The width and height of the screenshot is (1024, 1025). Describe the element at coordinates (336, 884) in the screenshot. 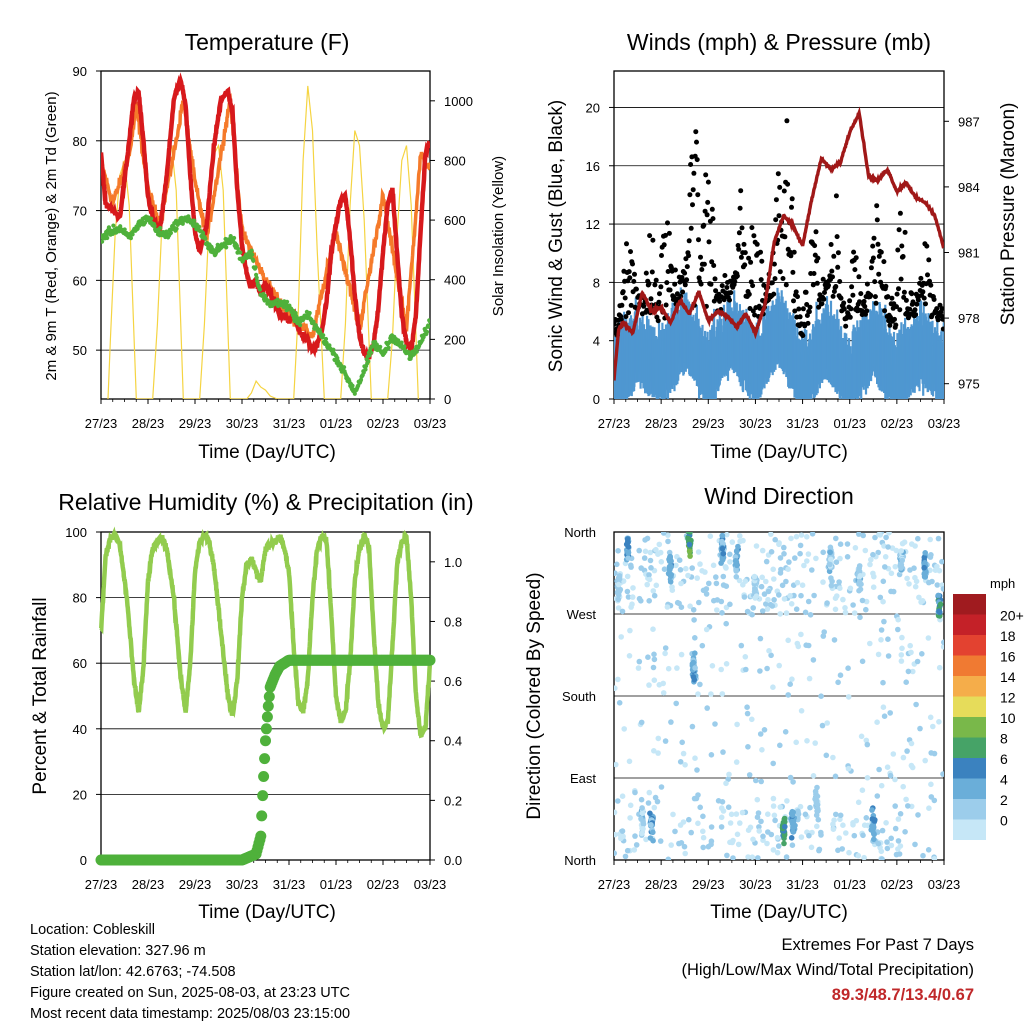

I see `x-tick-label: 01/23` at that location.